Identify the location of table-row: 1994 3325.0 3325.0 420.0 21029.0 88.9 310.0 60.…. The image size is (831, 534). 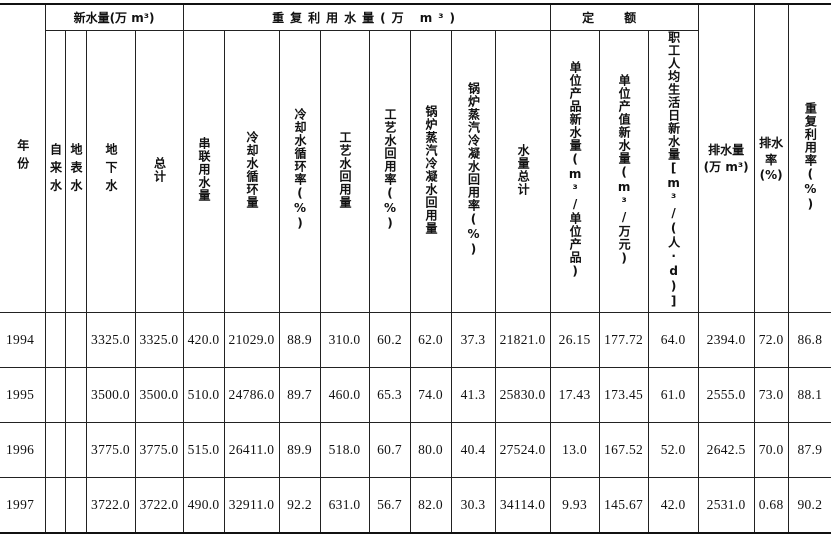
(415, 339).